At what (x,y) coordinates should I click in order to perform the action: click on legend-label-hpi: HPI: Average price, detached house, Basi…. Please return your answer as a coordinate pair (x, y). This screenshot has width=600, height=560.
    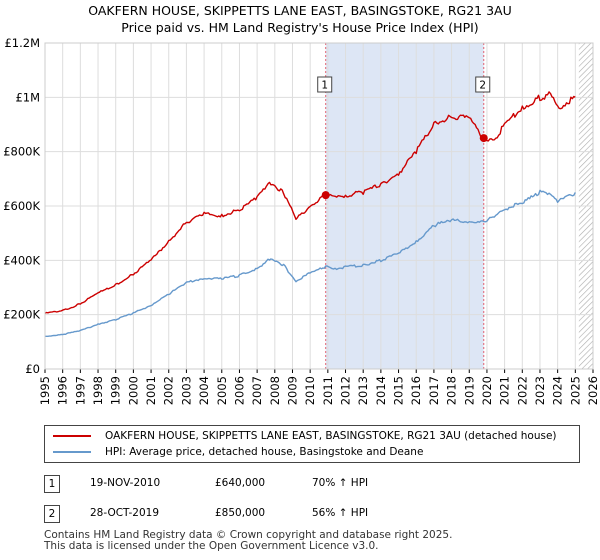
    Looking at the image, I should click on (264, 452).